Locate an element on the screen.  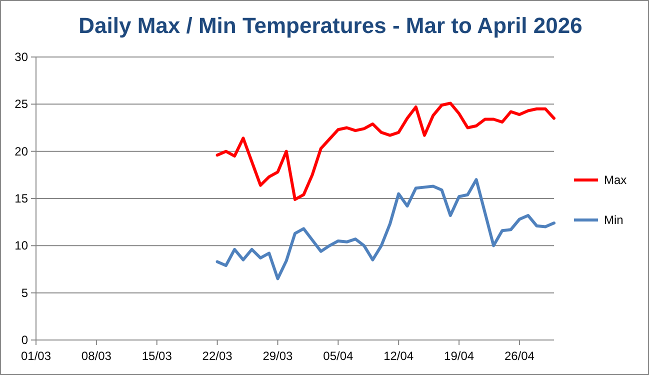
x-tick-label: 01/03 is located at coordinates (36, 356).